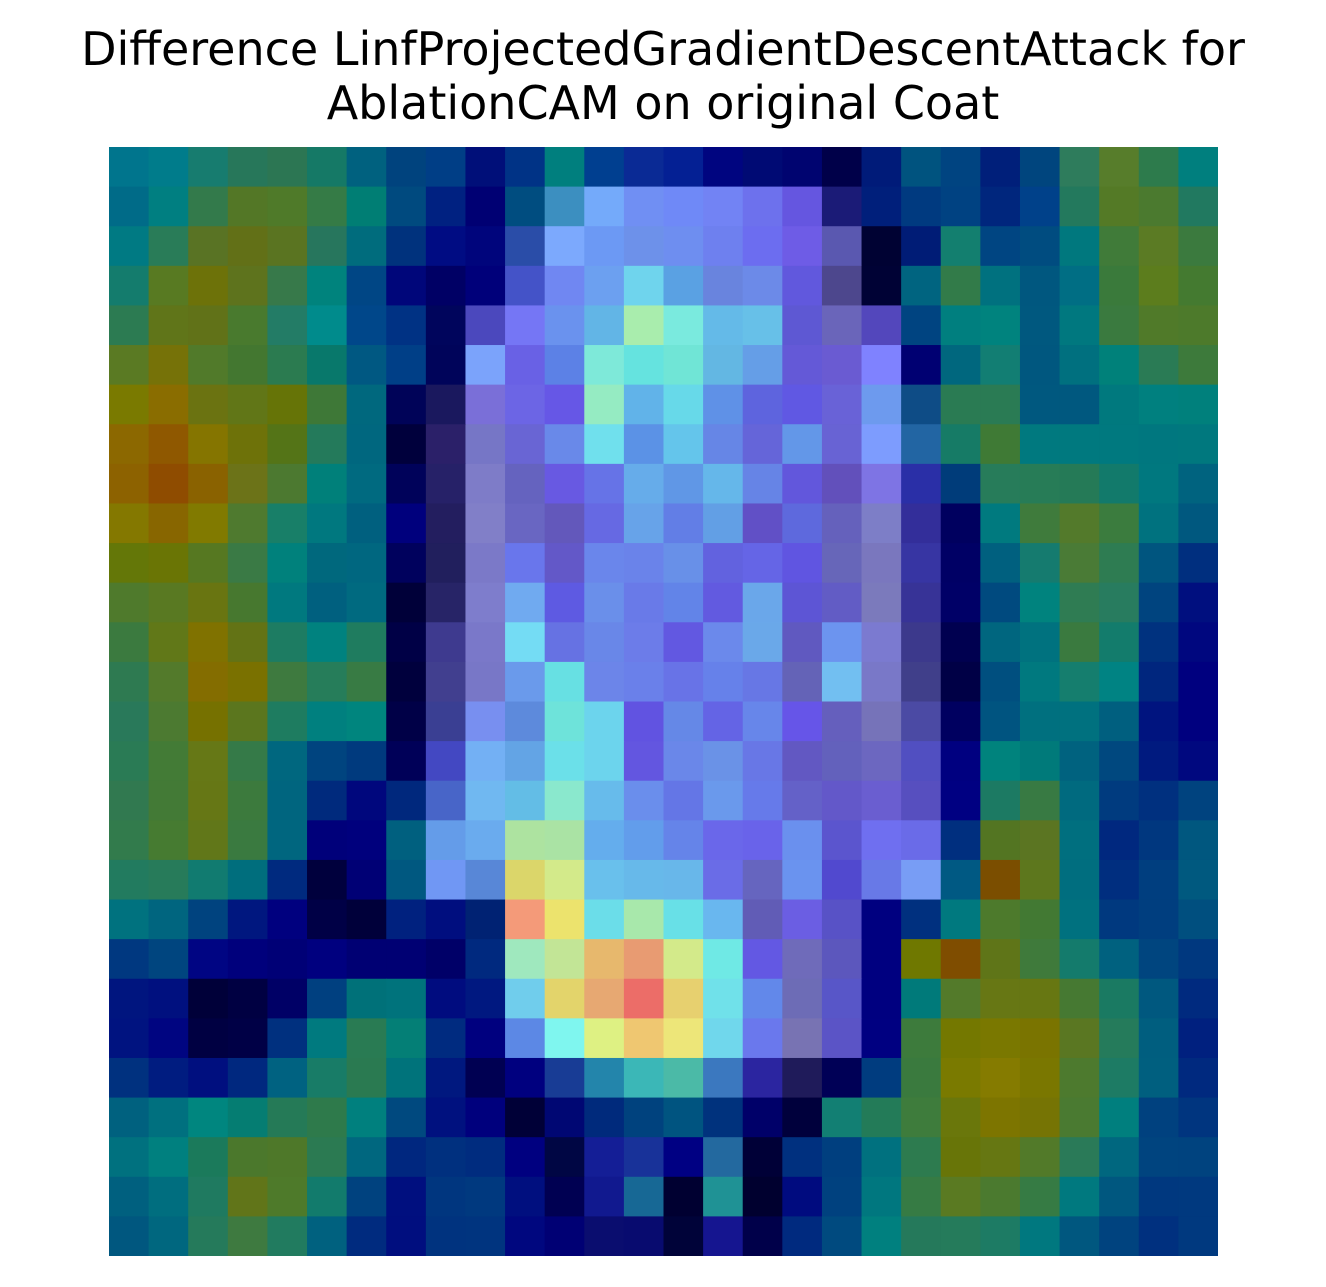  What do you see at coordinates (644, 444) in the screenshot?
I see `heatmap-cell-r7-c13` at bounding box center [644, 444].